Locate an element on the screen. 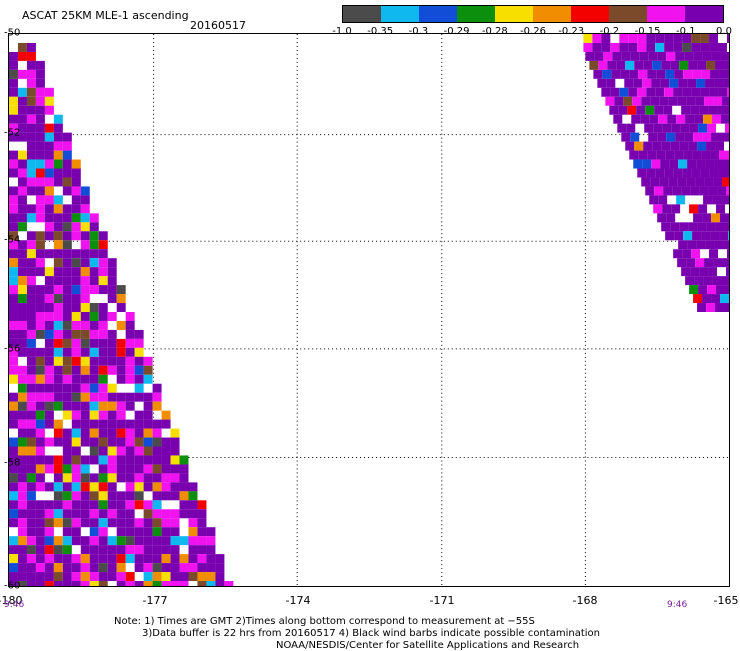  x-label-5: -165 is located at coordinates (726, 600).